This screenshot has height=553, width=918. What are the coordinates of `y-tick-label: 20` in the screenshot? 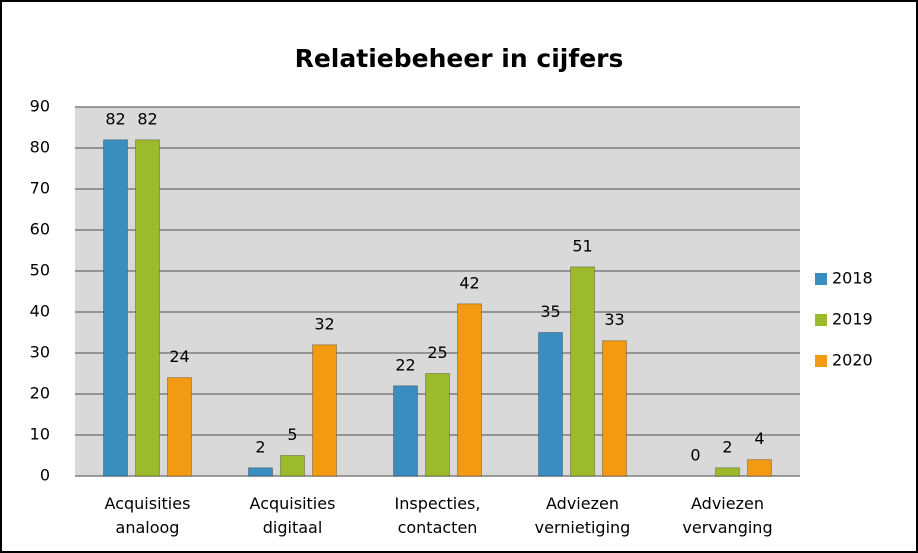 It's located at (40, 393).